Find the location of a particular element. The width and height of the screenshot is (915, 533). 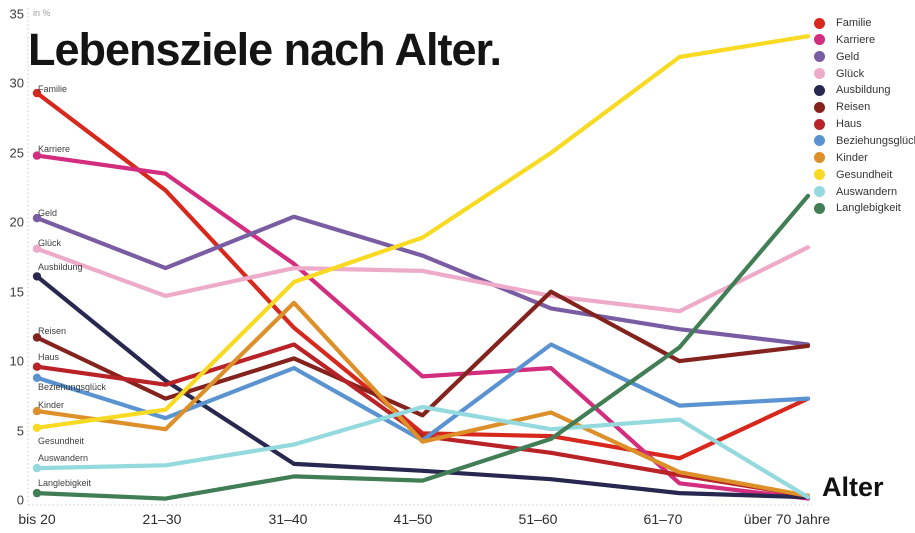

legend-dot-langlebigkeit is located at coordinates (819, 208).